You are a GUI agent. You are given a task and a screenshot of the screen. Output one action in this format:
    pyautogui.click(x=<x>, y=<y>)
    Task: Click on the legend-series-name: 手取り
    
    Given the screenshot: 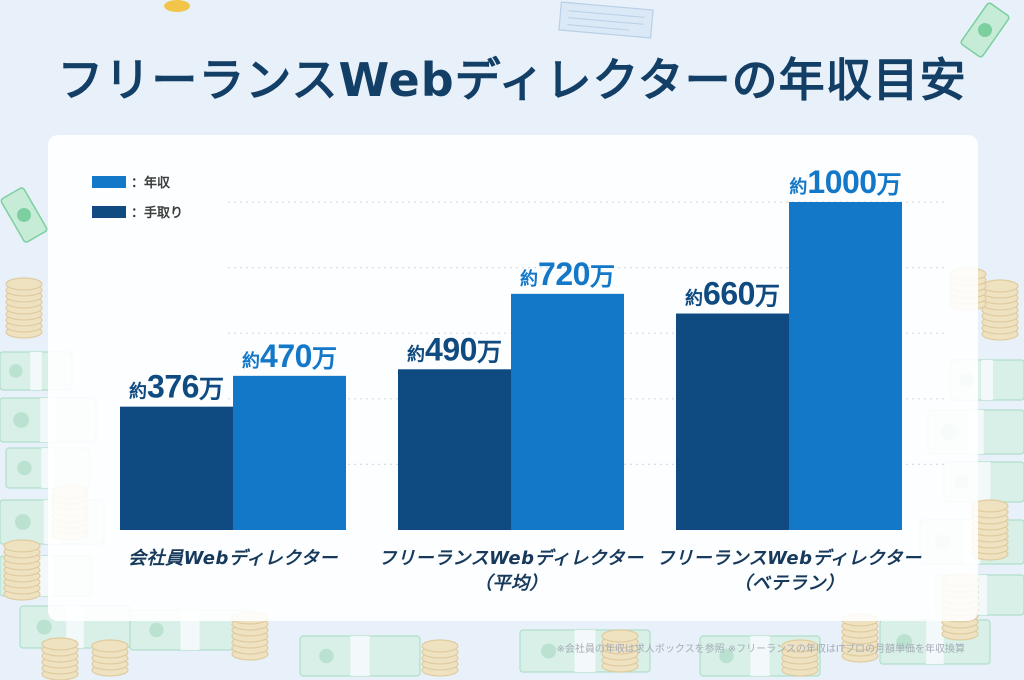 What is the action you would take?
    pyautogui.click(x=163, y=213)
    